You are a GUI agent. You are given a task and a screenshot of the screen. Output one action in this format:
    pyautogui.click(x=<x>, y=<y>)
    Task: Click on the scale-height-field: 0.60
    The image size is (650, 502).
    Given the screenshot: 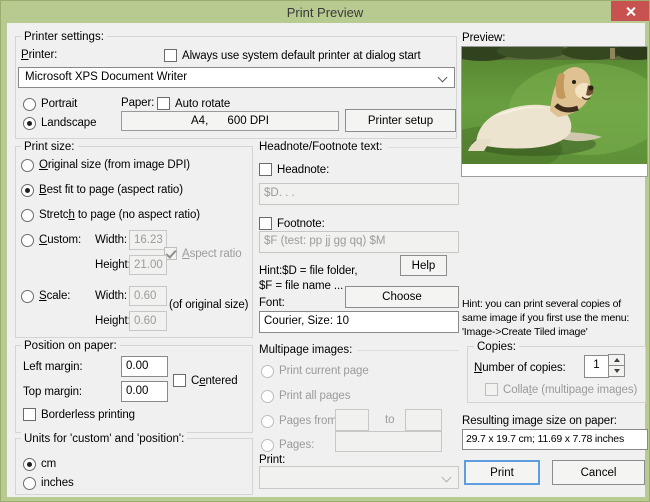 What is the action you would take?
    pyautogui.click(x=148, y=321)
    